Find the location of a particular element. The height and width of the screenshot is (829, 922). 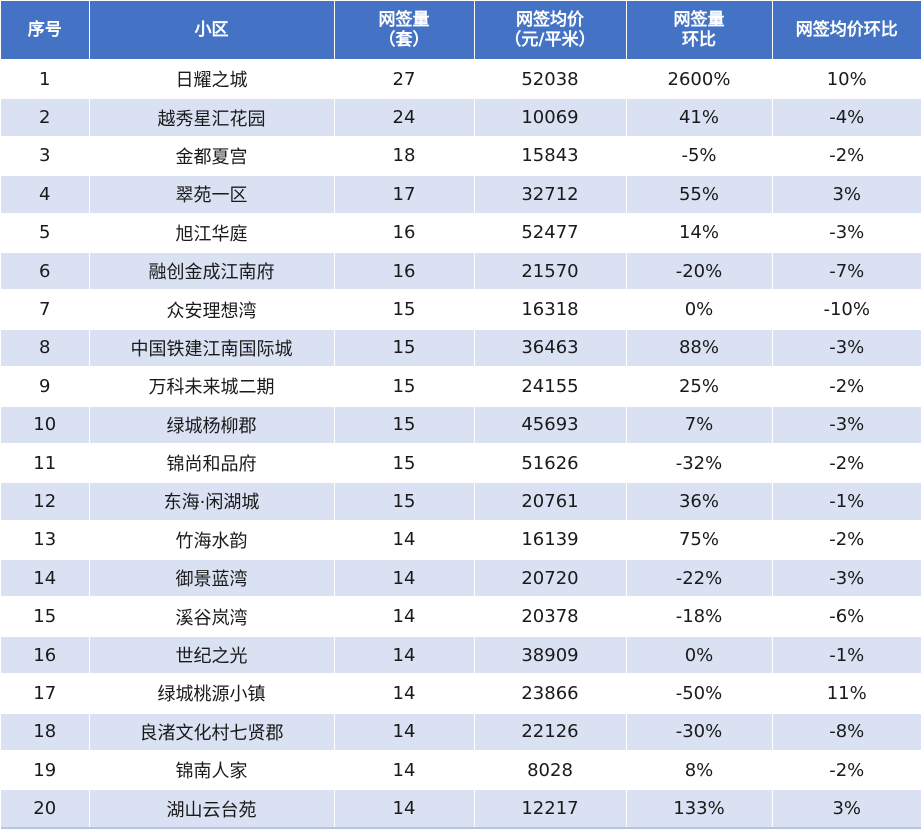

cell-rank: 6 is located at coordinates (45, 271).